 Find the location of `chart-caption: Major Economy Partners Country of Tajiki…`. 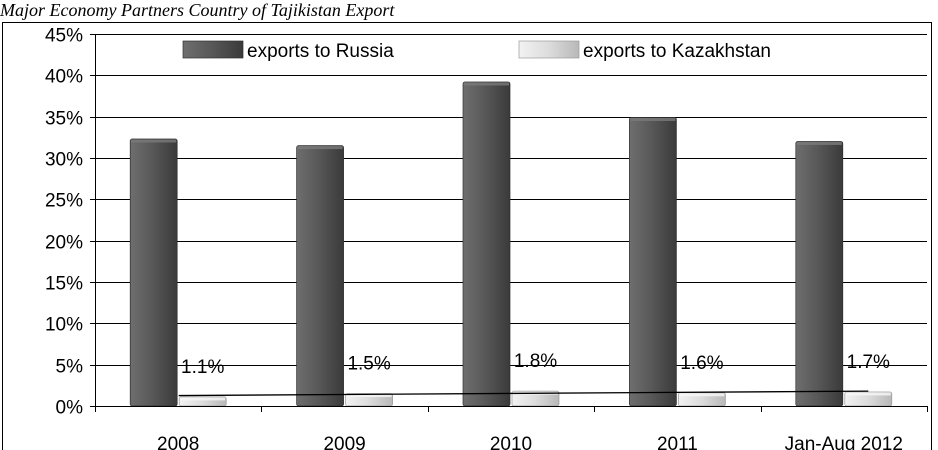

chart-caption: Major Economy Partners Country of Tajiki… is located at coordinates (197, 10).